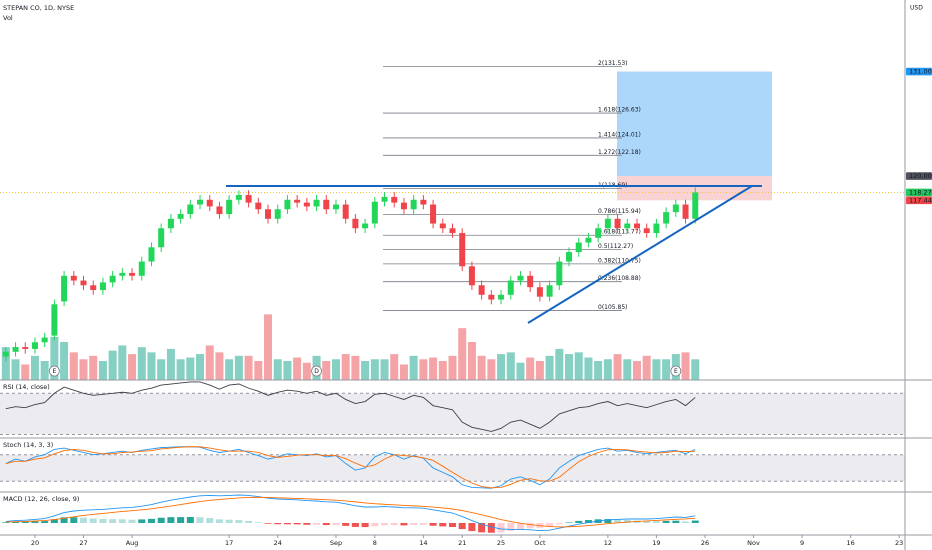  Describe the element at coordinates (920, 72) in the screenshot. I see `price-label: 131.00` at that location.